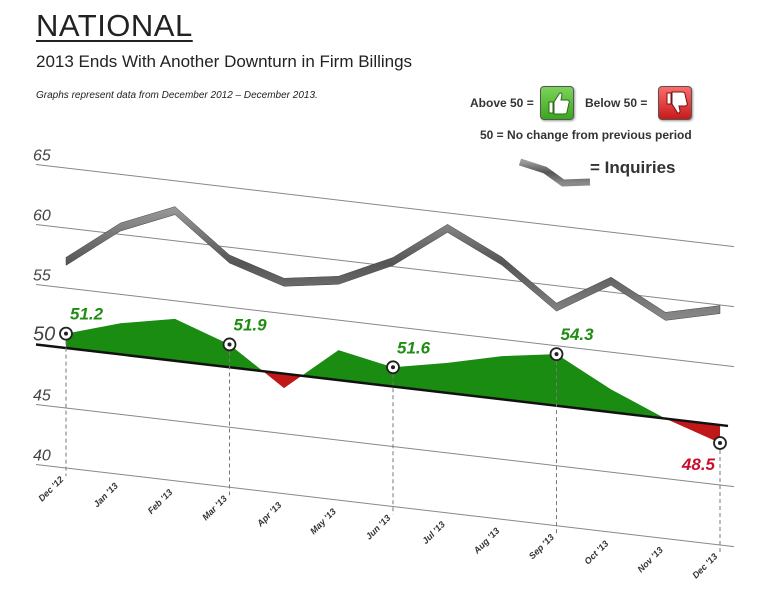  Describe the element at coordinates (378, 527) in the screenshot. I see `x-tick-label: Jun '13` at that location.